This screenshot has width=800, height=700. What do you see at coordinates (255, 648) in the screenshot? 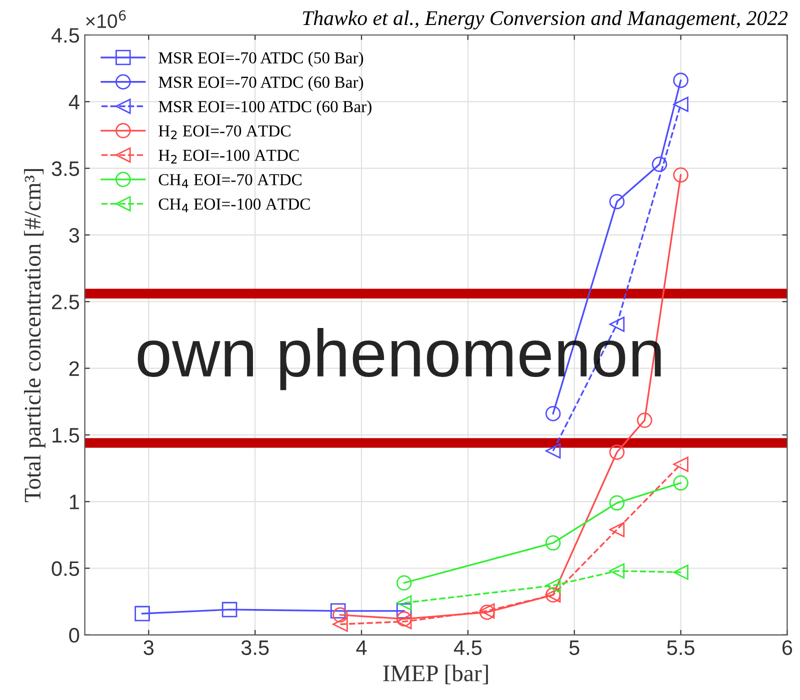
I see `x-tick-label: 3.5` at bounding box center [255, 648].